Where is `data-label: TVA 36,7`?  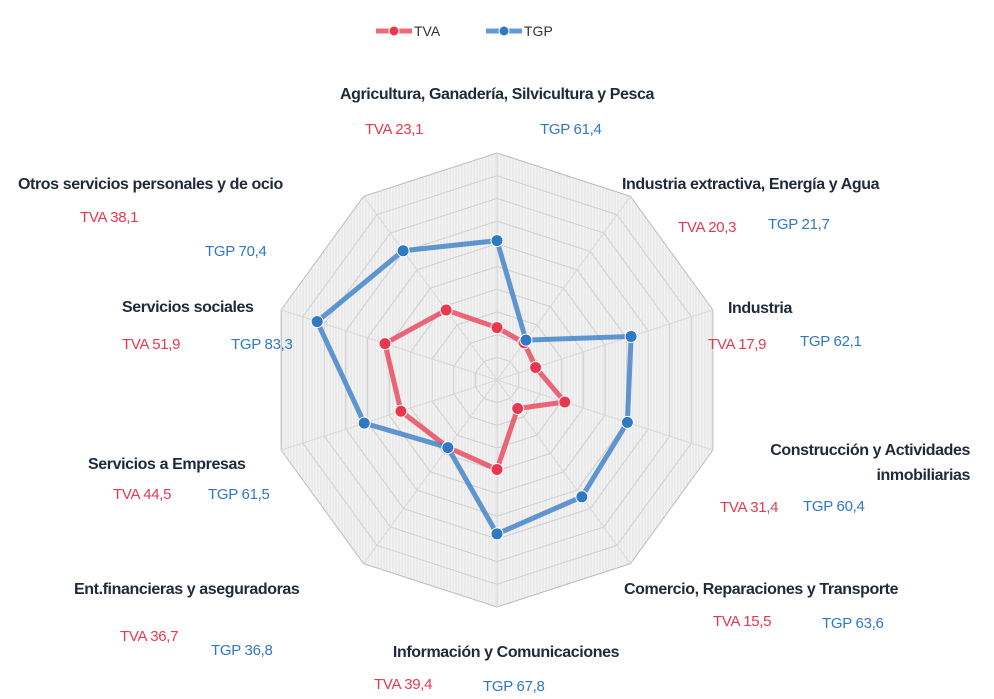 data-label: TVA 36,7 is located at coordinates (149, 636).